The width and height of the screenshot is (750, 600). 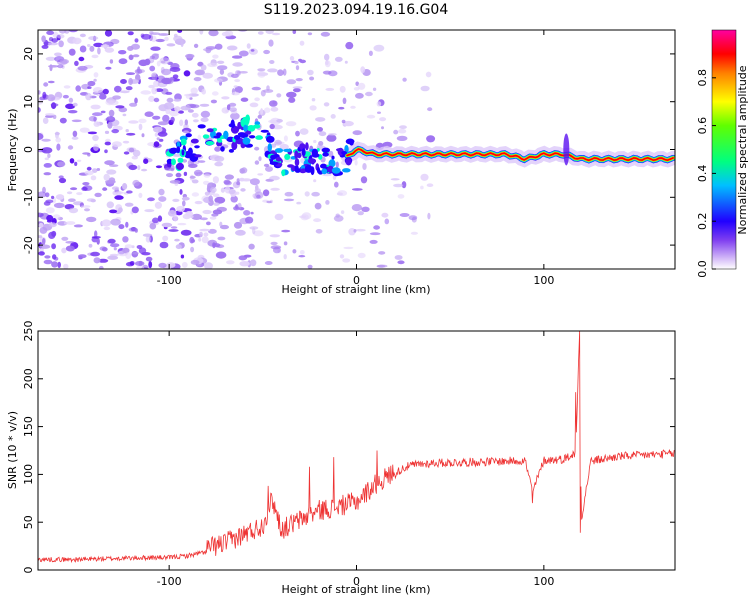 What do you see at coordinates (169, 581) in the screenshot?
I see `x-tick-label: -100` at bounding box center [169, 581].